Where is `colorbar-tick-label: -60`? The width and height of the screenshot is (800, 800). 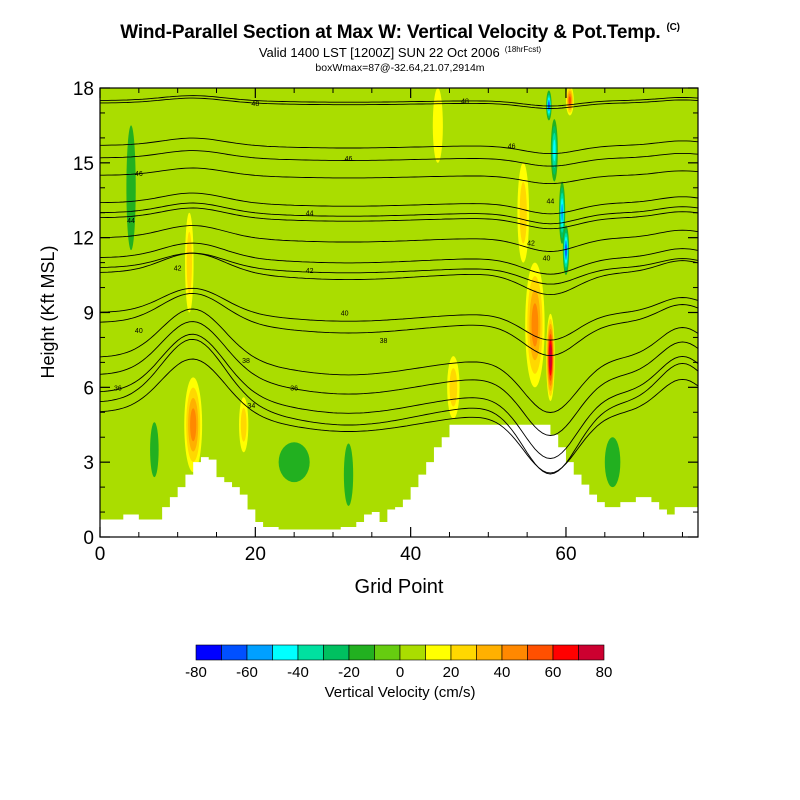 colorbar-tick-label: -60 is located at coordinates (247, 672).